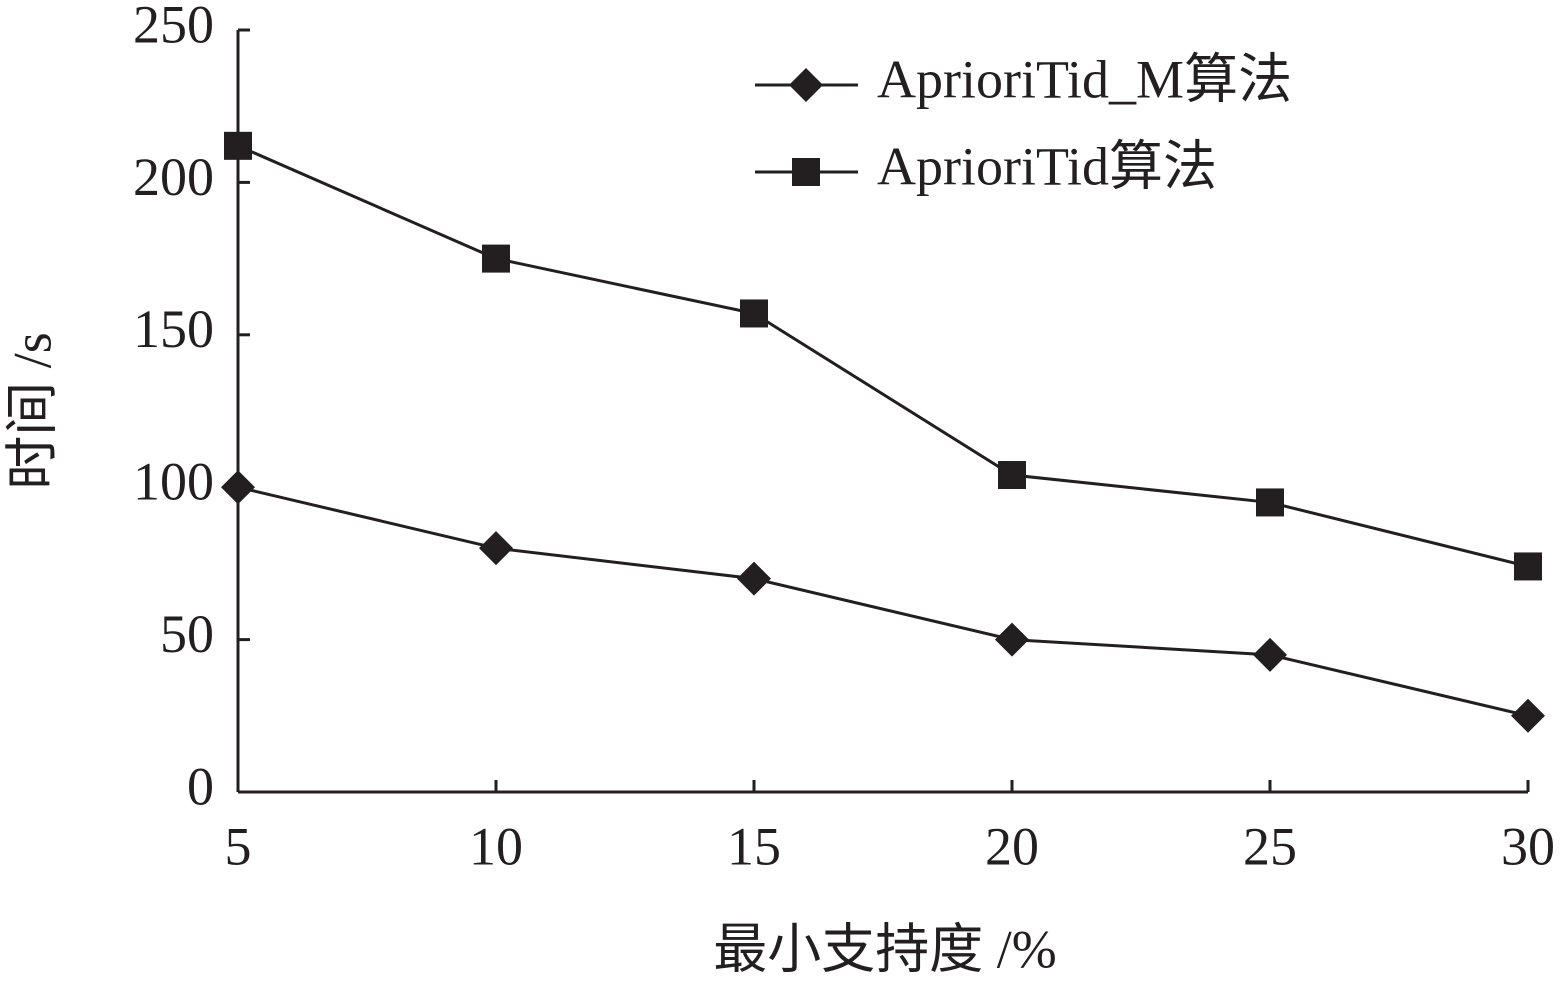 The height and width of the screenshot is (992, 1567). I want to click on legend-label: AprioriTid算法, so click(1047, 166).